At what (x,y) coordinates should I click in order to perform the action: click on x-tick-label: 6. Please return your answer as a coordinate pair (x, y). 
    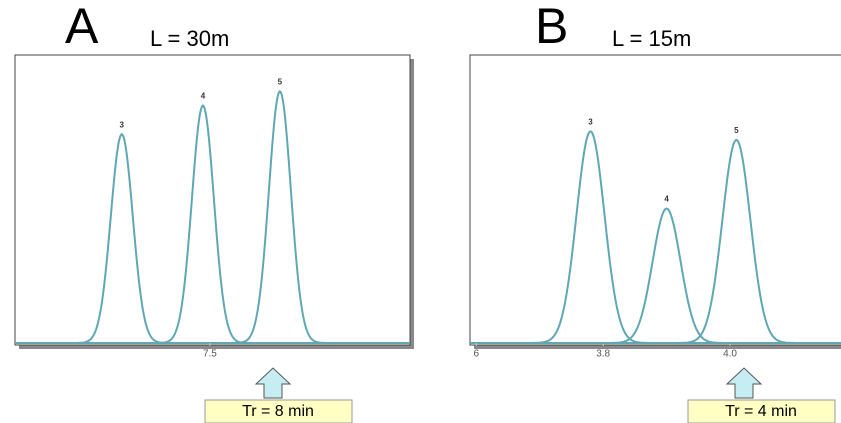
    Looking at the image, I should click on (477, 354).